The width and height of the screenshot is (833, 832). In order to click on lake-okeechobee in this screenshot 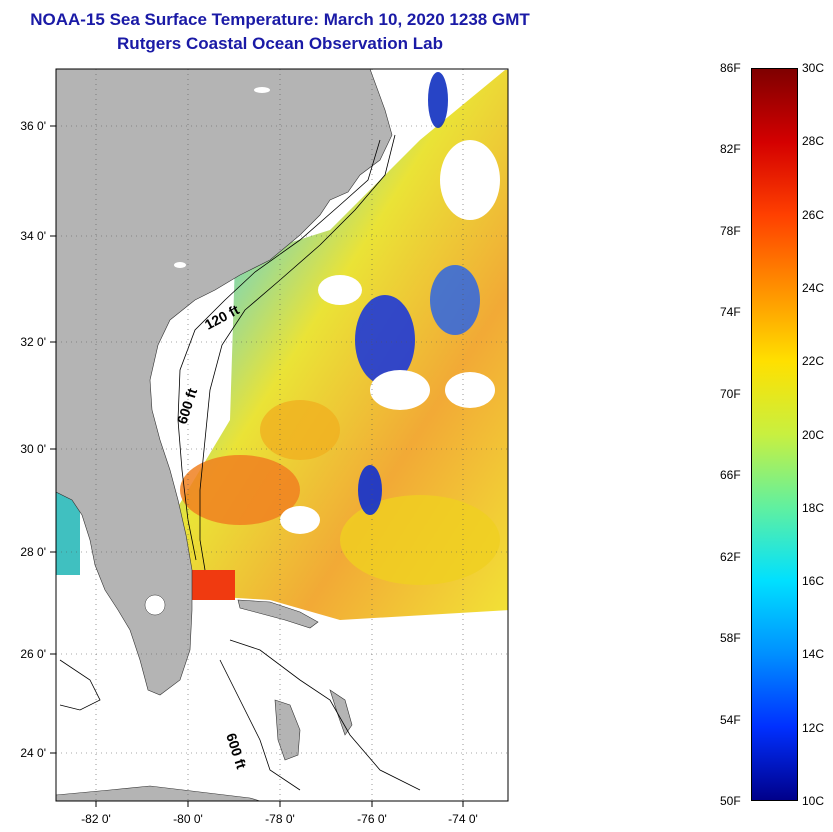, I will do `click(155, 605)`.